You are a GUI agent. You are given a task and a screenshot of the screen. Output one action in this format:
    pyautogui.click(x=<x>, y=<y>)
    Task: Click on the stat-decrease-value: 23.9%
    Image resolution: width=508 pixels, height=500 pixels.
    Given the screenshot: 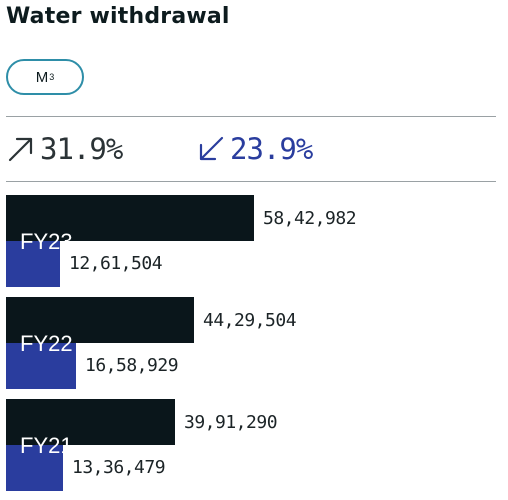 What is the action you would take?
    pyautogui.click(x=271, y=149)
    